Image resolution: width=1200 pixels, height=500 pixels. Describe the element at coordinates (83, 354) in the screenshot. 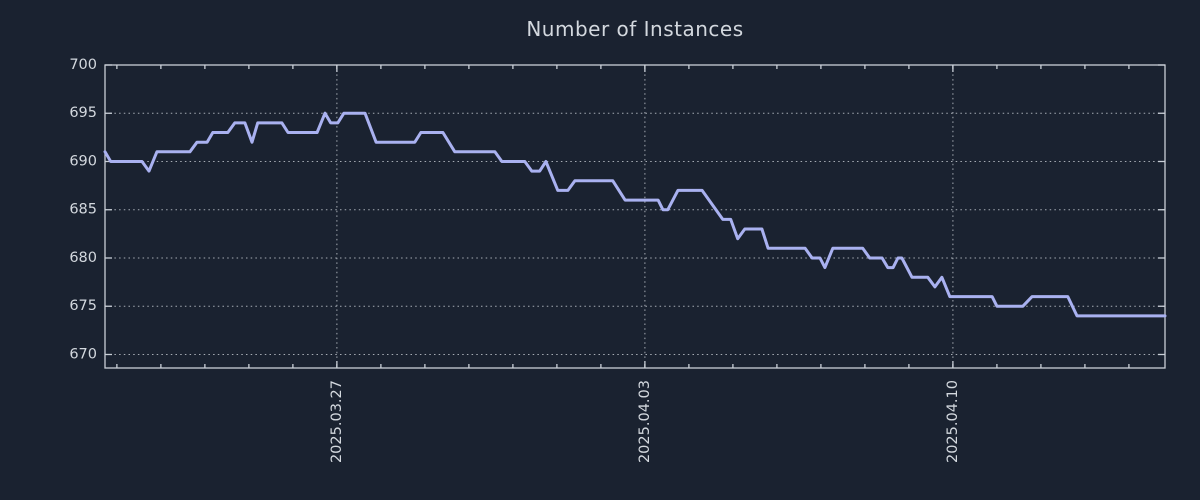

I see `y-tick-label: 670` at that location.